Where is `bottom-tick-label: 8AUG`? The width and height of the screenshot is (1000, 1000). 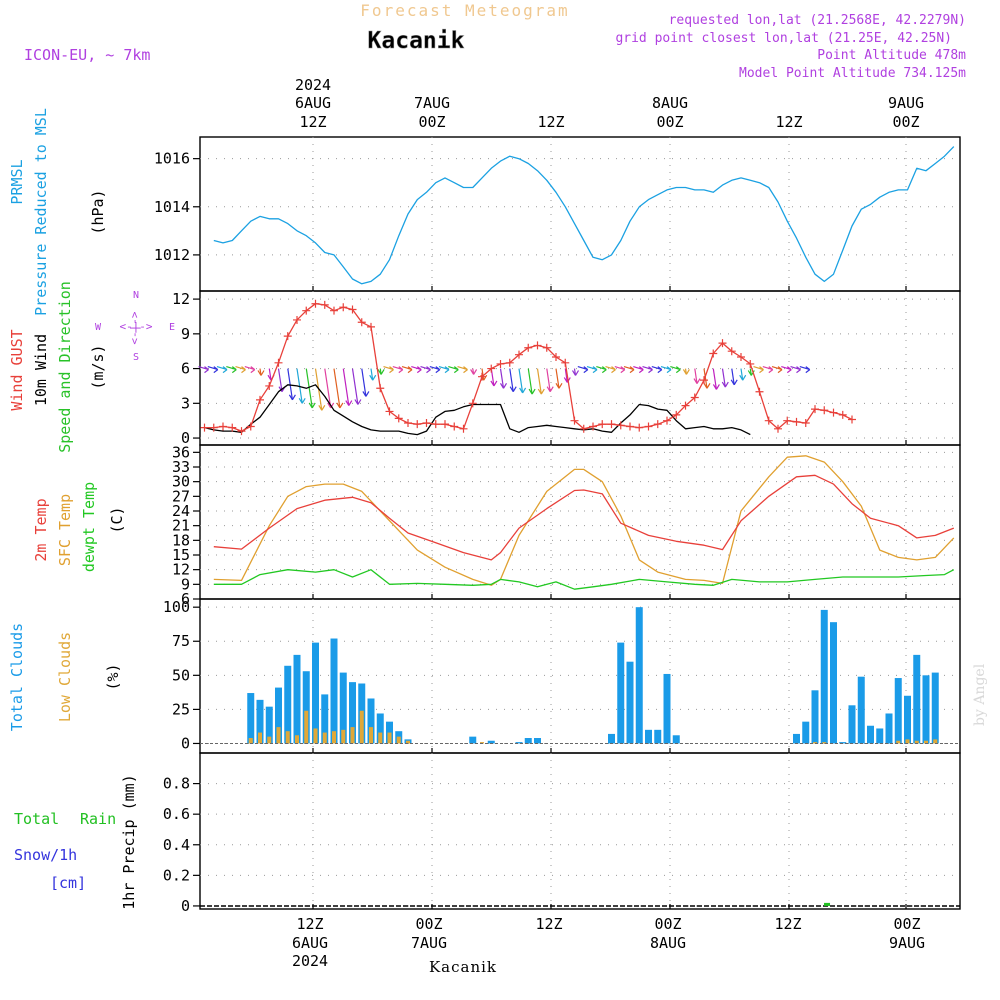
bottom-tick-label: 8AUG is located at coordinates (668, 943).